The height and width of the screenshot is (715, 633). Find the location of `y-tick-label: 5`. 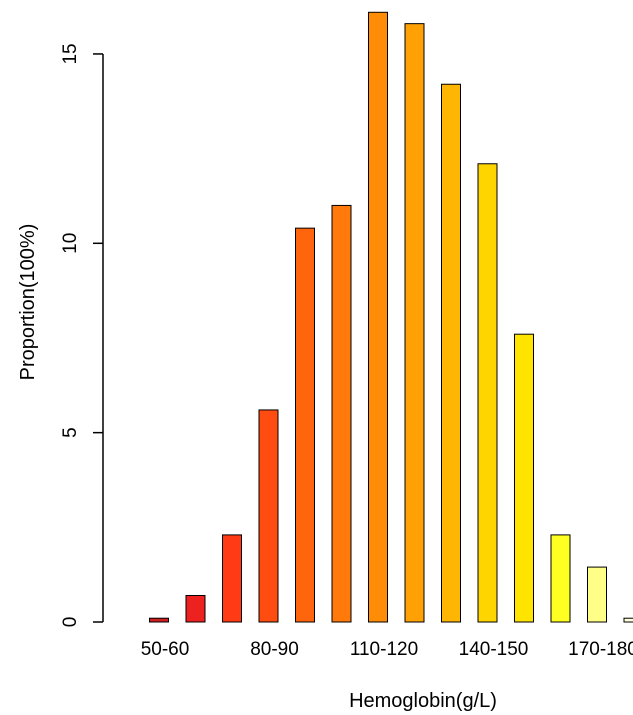

y-tick-label: 5 is located at coordinates (70, 432).